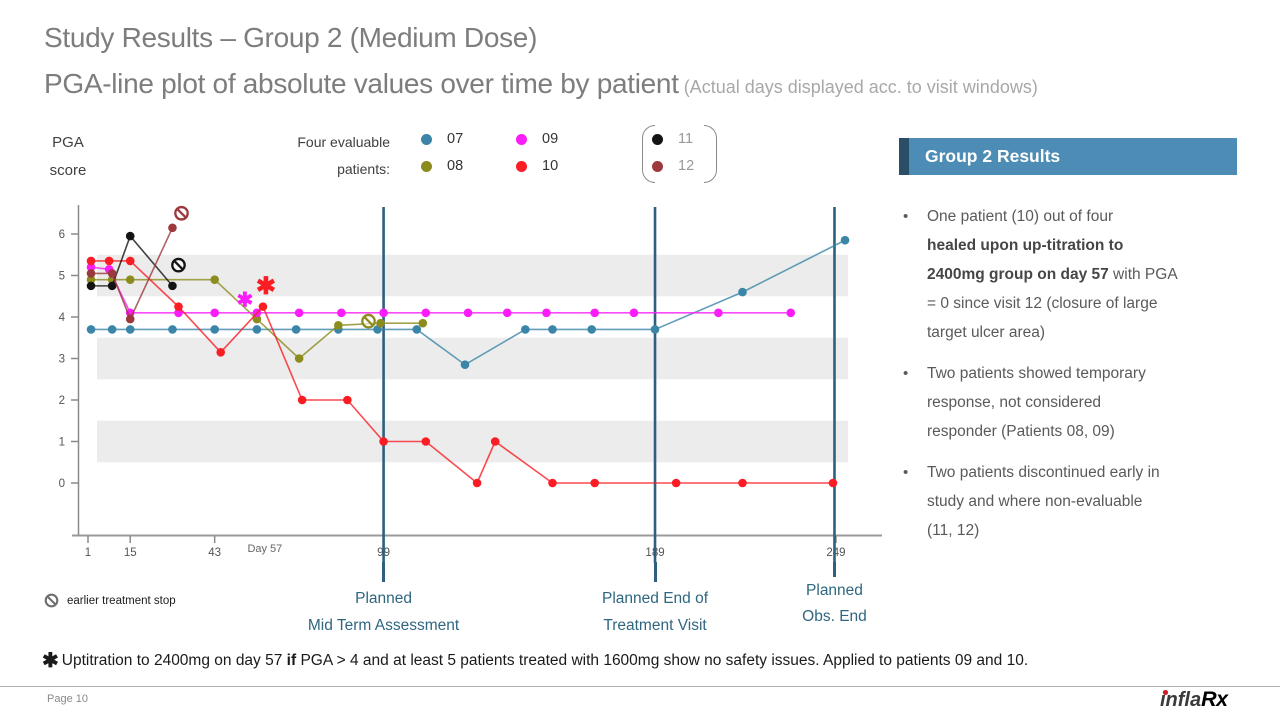  I want to click on legend-caption-line2: patients:, so click(363, 169).